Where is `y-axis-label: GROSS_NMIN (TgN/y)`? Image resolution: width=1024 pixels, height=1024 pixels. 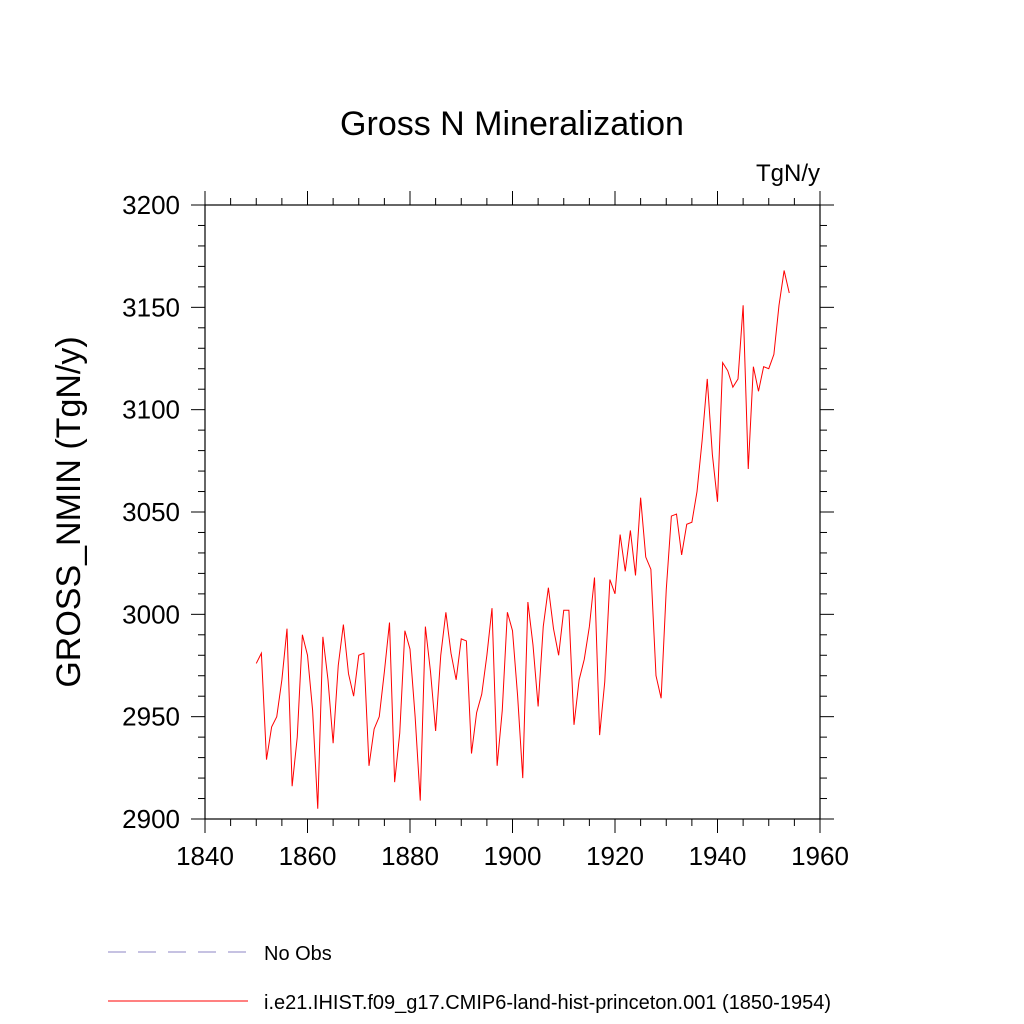
y-axis-label: GROSS_NMIN (TgN/y) is located at coordinates (69, 511).